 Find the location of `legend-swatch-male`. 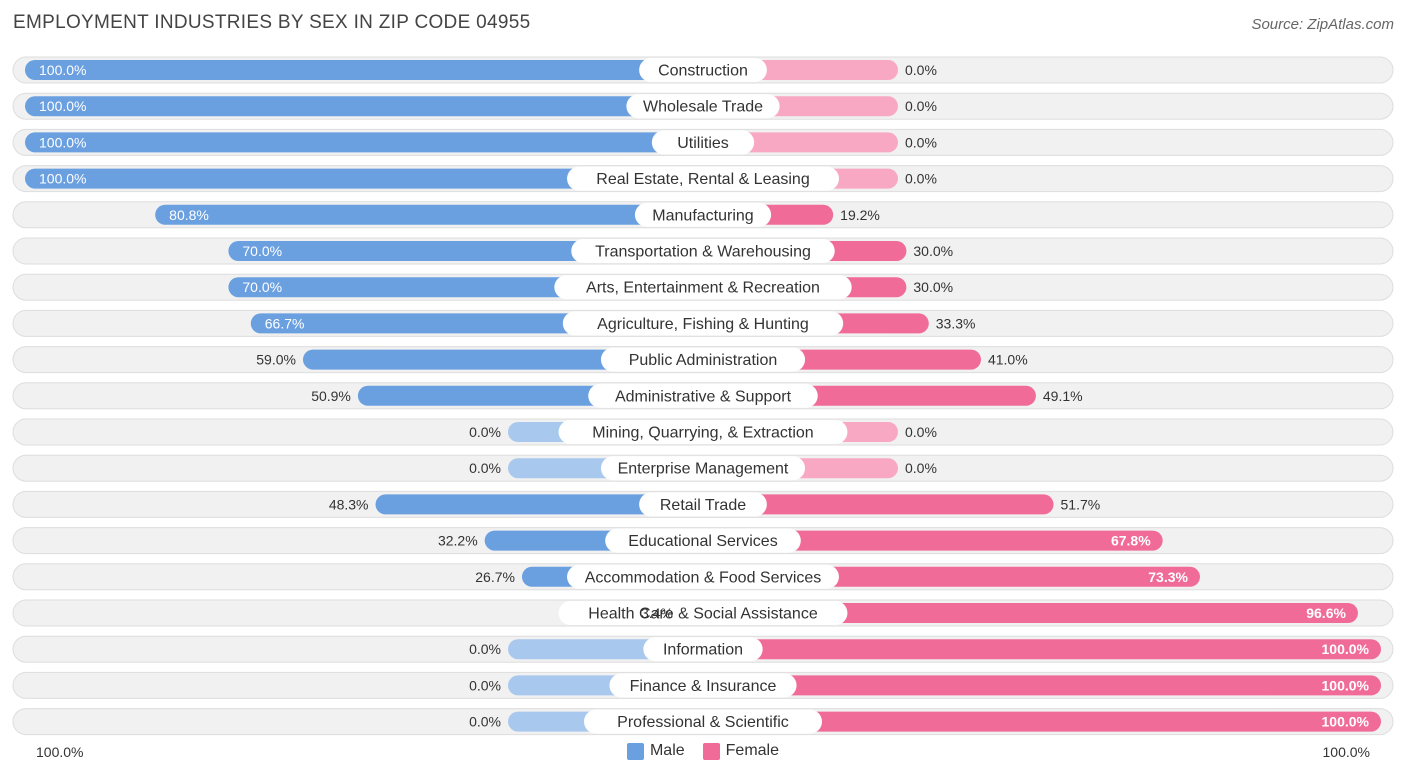

legend-swatch-male is located at coordinates (635, 751).